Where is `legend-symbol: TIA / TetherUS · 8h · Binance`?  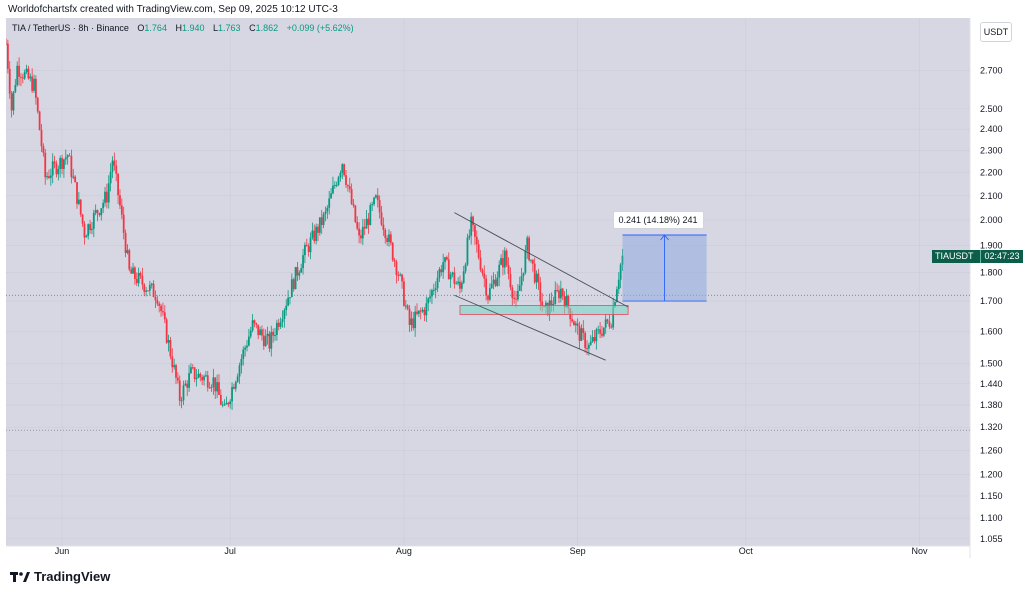 legend-symbol: TIA / TetherUS · 8h · Binance is located at coordinates (70, 28).